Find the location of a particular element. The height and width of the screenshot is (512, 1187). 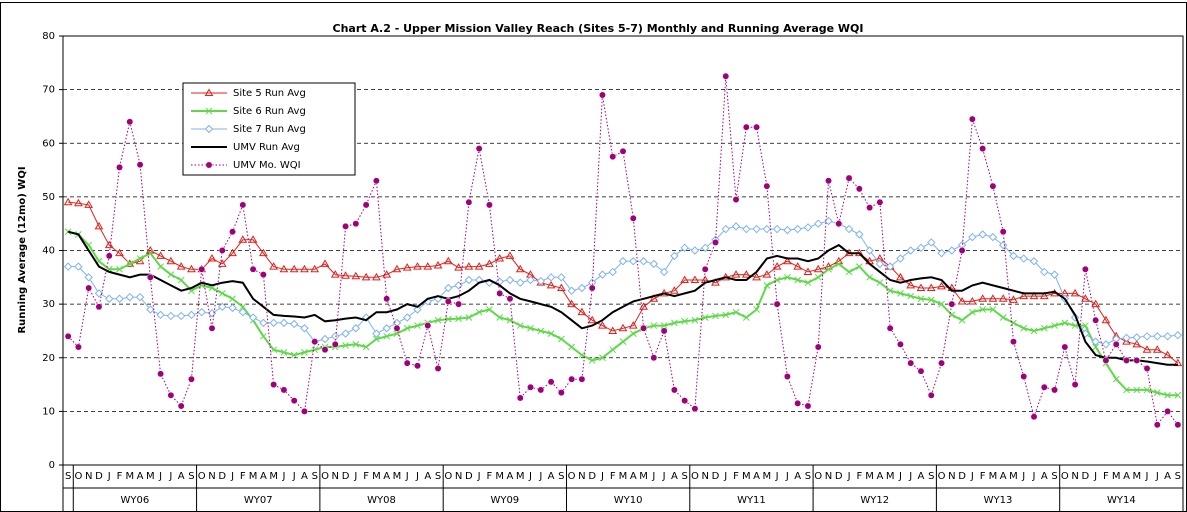

y-tick-label: 80 is located at coordinates (48, 36).